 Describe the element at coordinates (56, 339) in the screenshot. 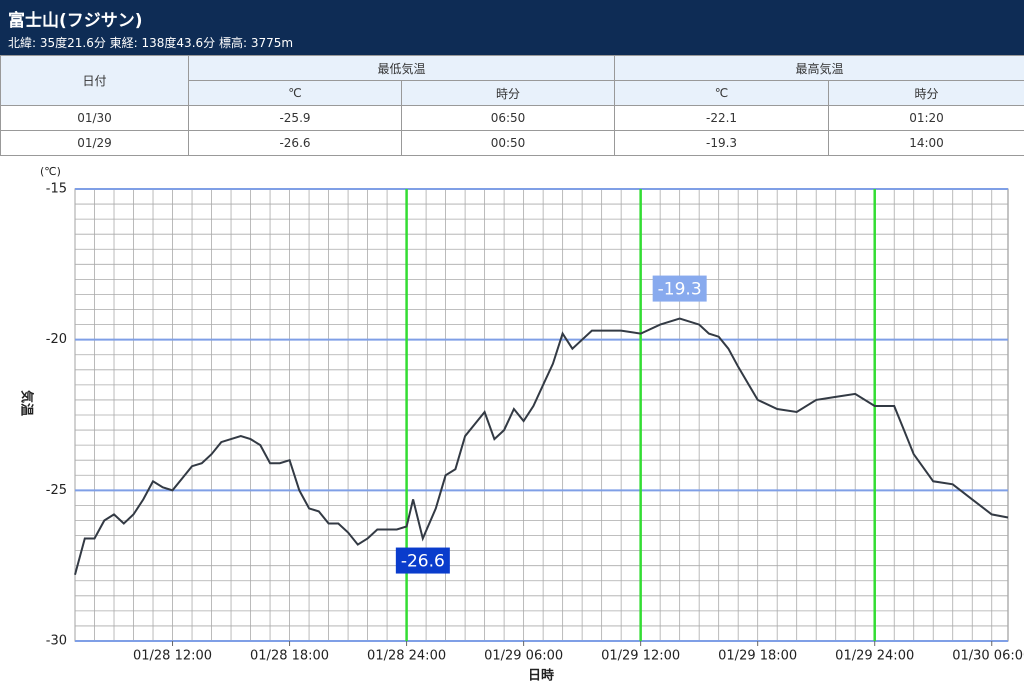

I see `y-tick-label: -20` at that location.